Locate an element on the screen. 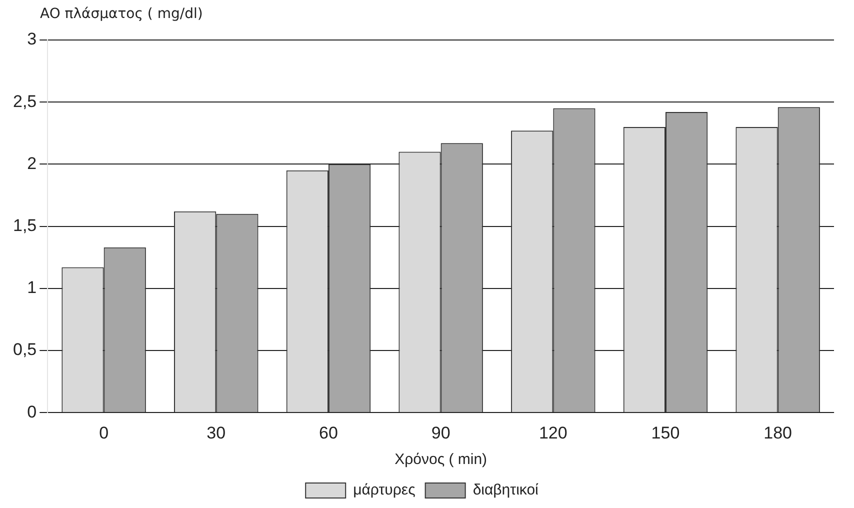 The width and height of the screenshot is (854, 508). y-axis-title: AO πλάσματος ( mg/dl) is located at coordinates (121, 14).